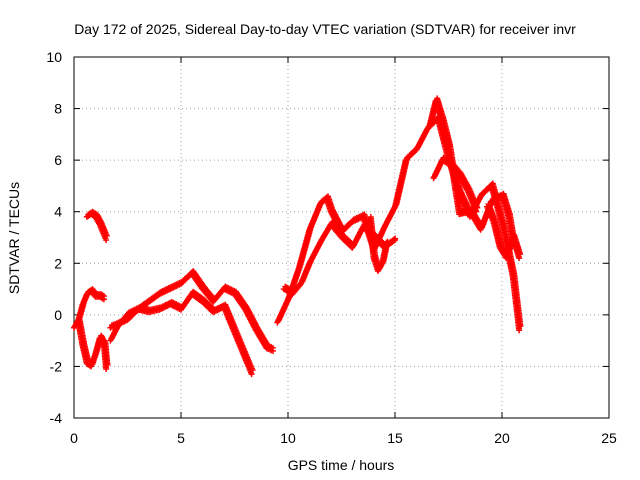  I want to click on x-tick-label: 10, so click(288, 438).